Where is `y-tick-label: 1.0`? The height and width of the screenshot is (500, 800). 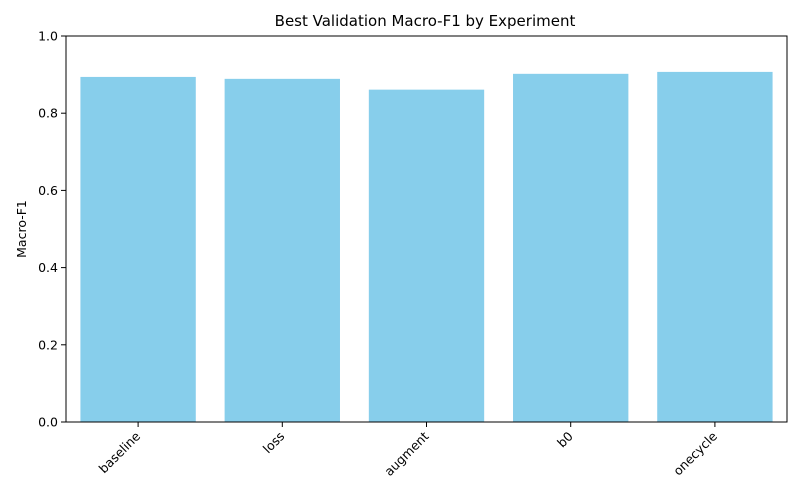
y-tick-label: 1.0 is located at coordinates (48, 36).